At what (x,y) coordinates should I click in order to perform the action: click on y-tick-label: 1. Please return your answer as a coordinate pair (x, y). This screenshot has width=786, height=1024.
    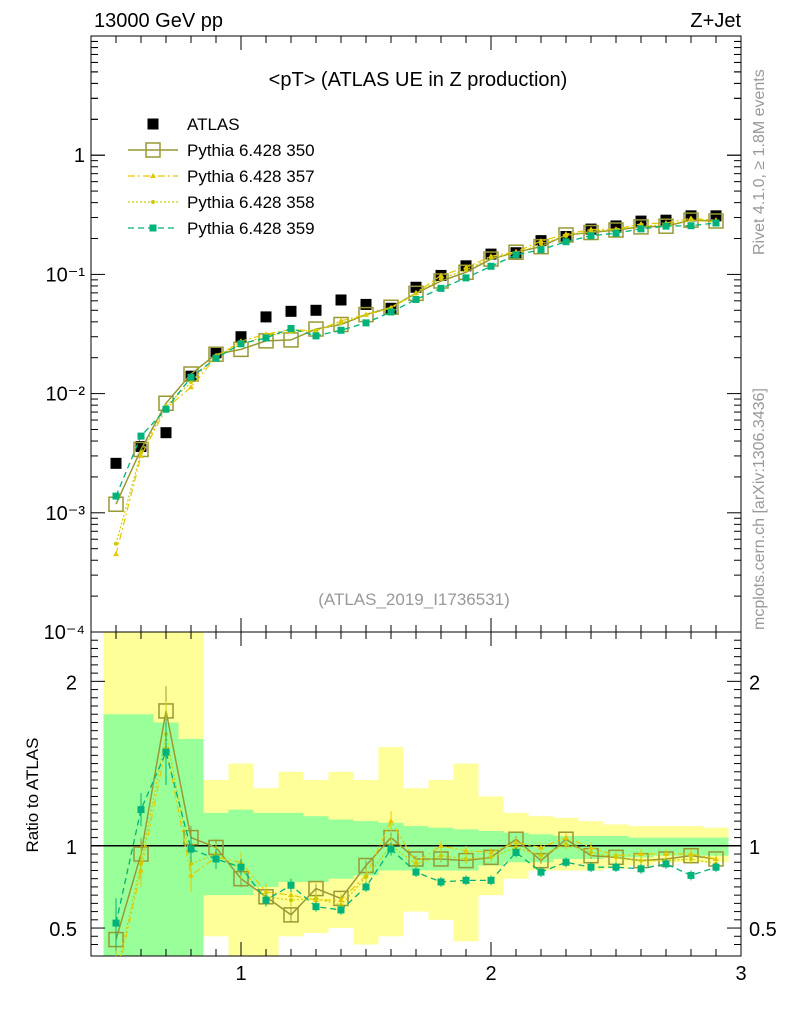
    Looking at the image, I should click on (79, 156).